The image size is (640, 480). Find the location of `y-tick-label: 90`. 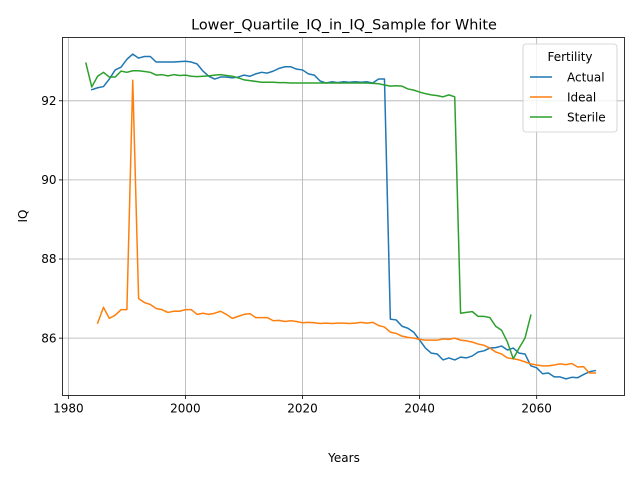

y-tick-label: 90 is located at coordinates (48, 180).